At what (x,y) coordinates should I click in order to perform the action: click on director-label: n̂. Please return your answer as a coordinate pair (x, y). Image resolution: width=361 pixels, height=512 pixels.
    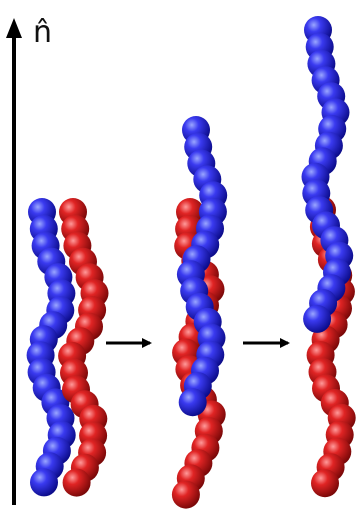
    Looking at the image, I should click on (43, 32).